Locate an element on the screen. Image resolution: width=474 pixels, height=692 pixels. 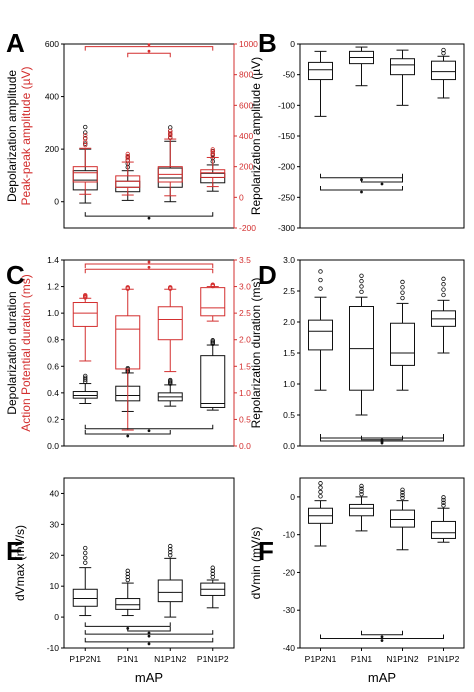
panel-letter: D is located at coordinates (267, 275).